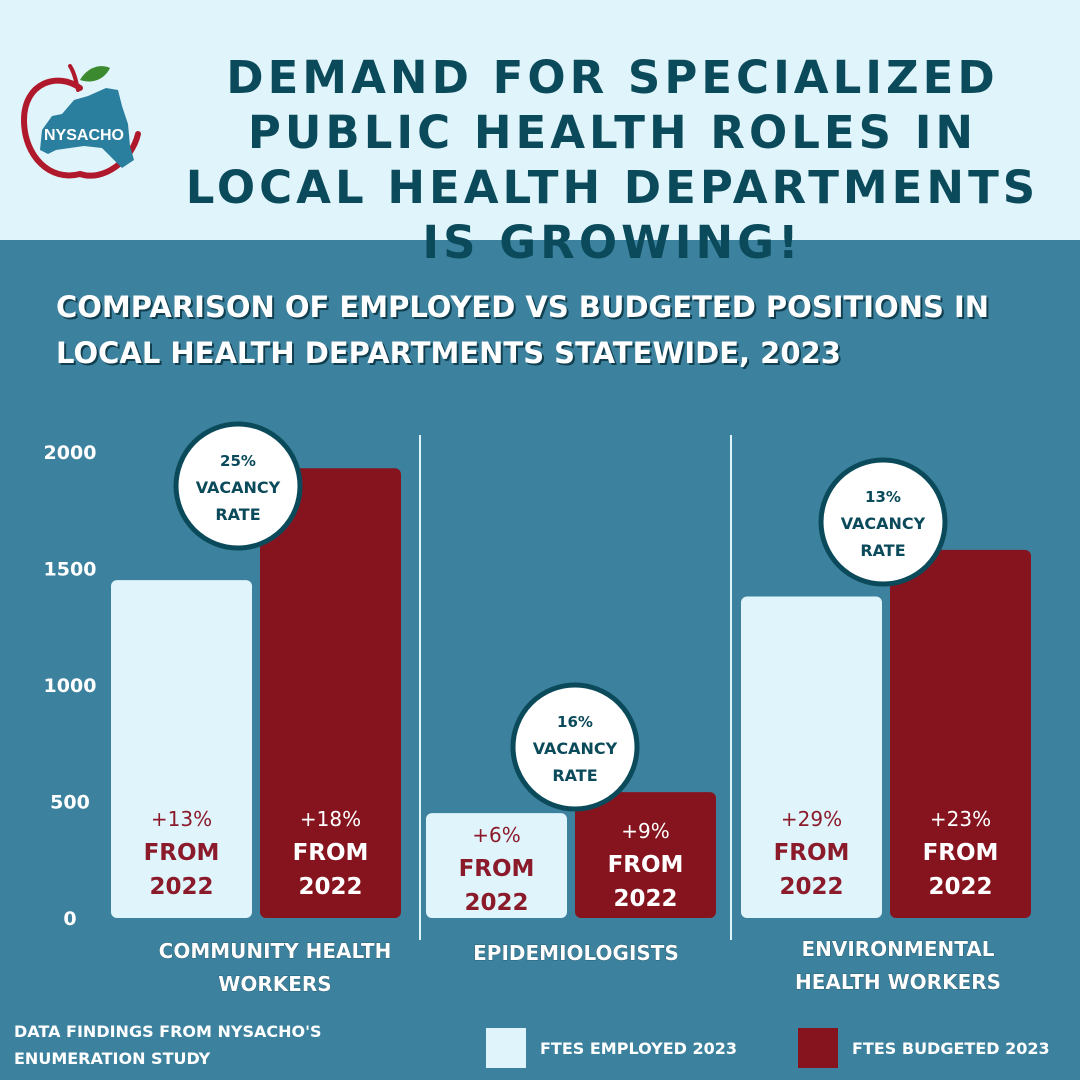 The height and width of the screenshot is (1080, 1080). I want to click on legend-item-employed: FTEs Employed 2023, so click(611, 1048).